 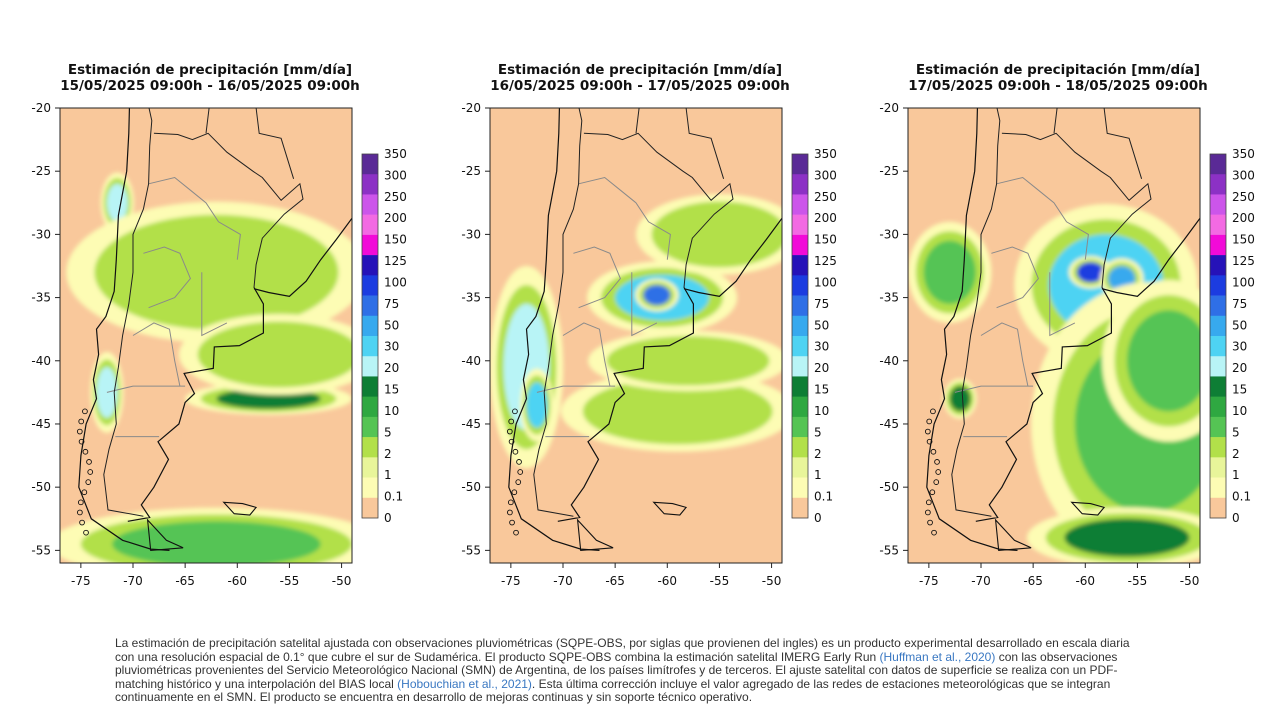 I want to click on colorbar-label: 2, so click(x=388, y=454).